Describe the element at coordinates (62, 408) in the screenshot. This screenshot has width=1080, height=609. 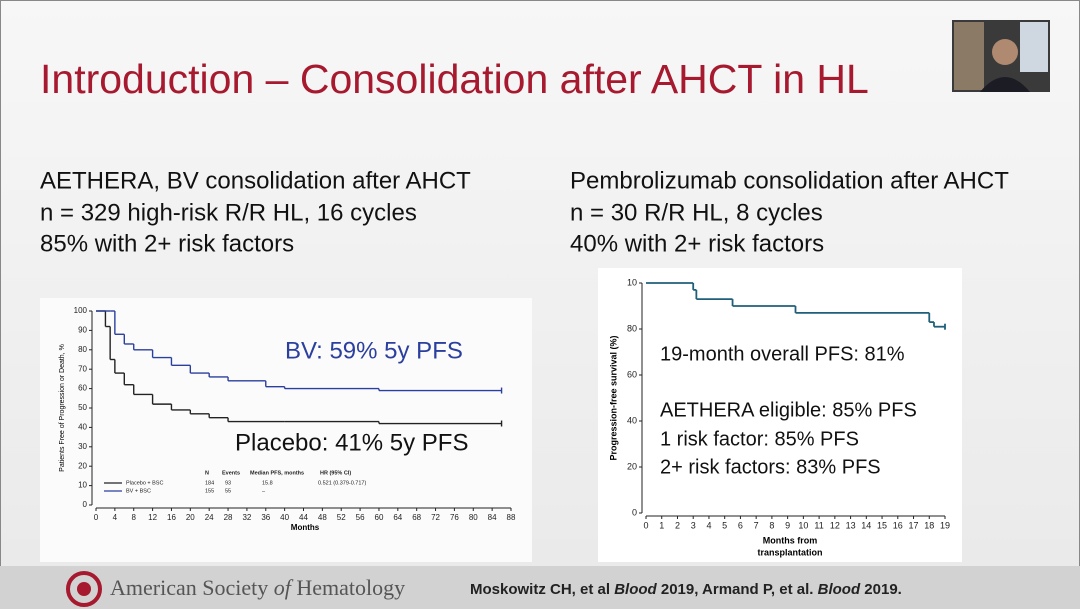
I see `y-axis-label: Patients Free of Progression or Death, %` at that location.